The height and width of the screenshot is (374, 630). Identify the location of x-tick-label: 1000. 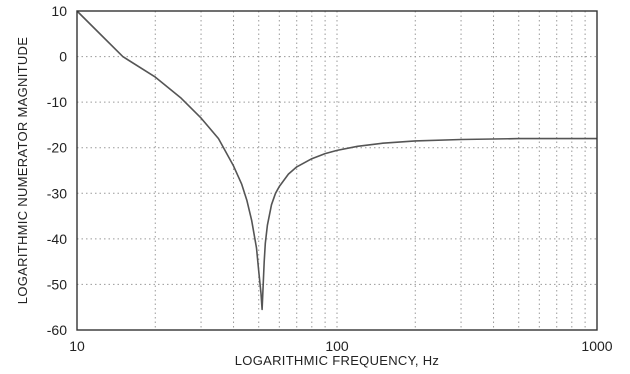
(596, 346).